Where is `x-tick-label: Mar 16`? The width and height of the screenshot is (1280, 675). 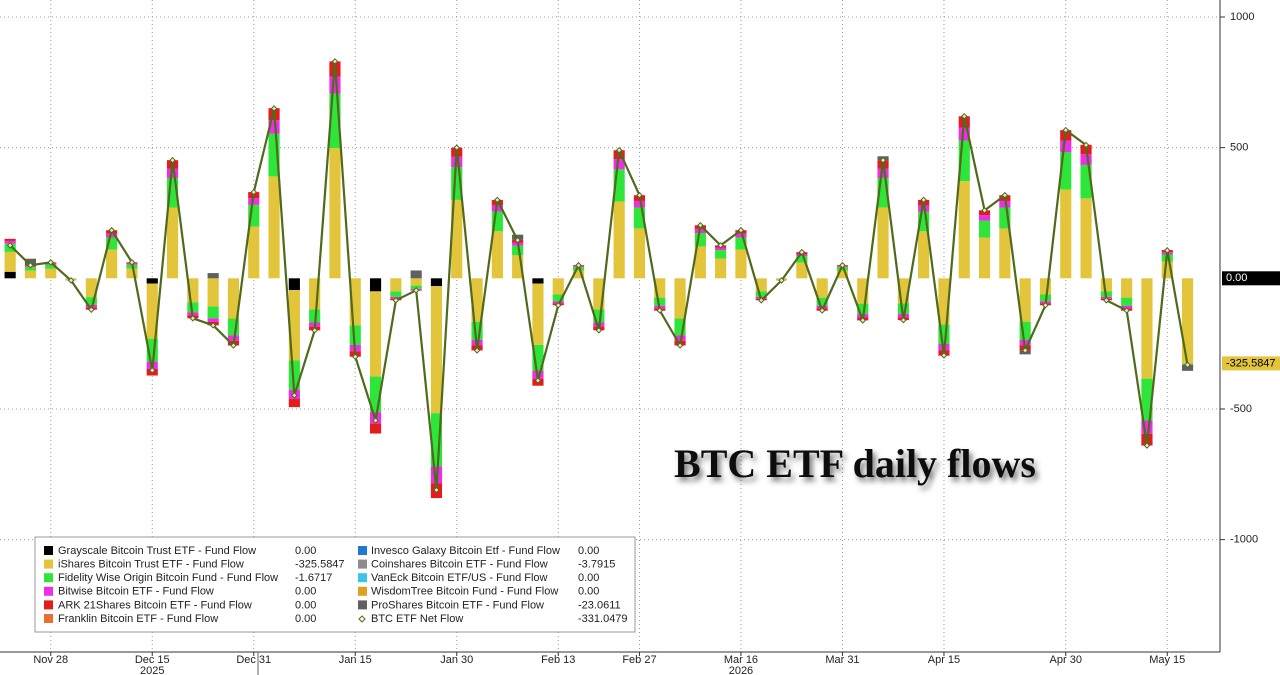
x-tick-label: Mar 16 is located at coordinates (741, 660).